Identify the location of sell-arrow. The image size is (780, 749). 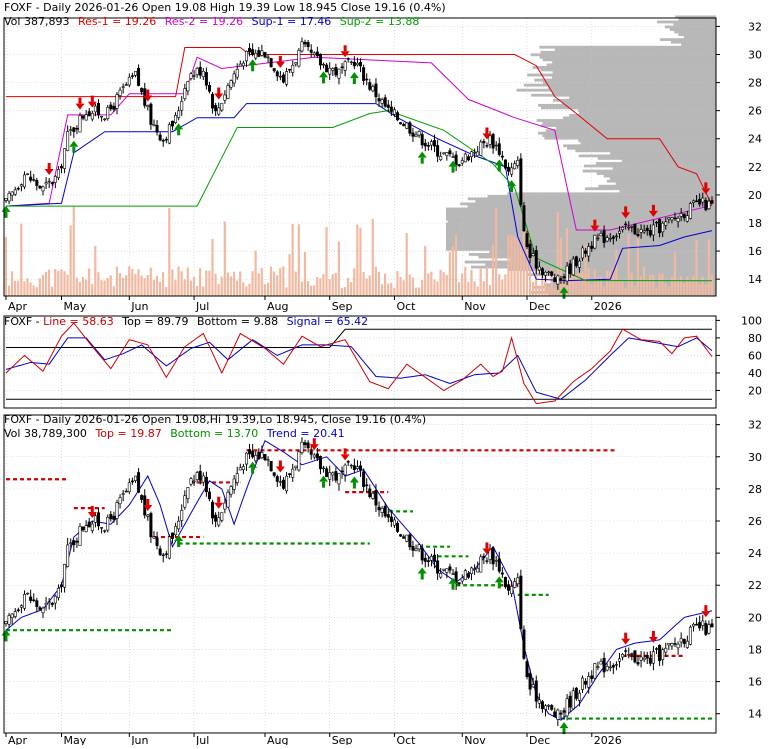
(280, 61).